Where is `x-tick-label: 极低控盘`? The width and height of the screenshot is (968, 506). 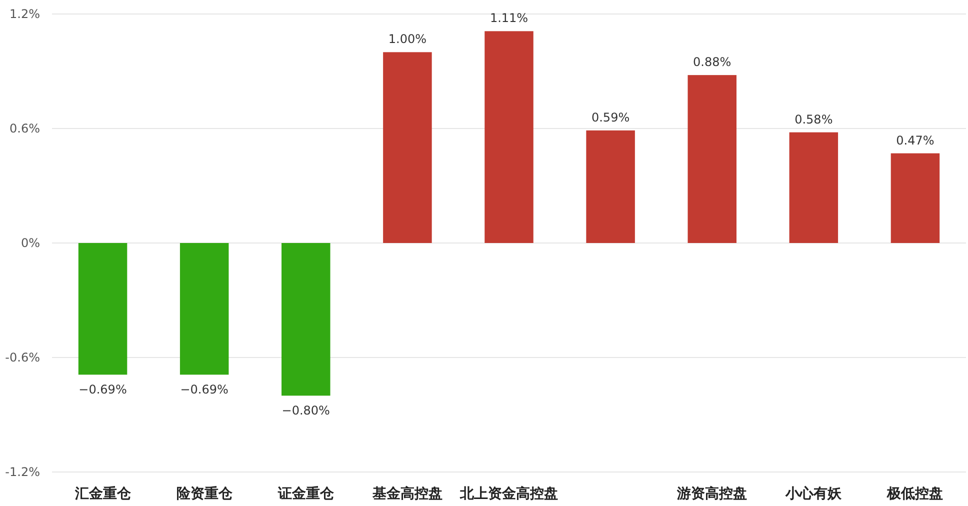 x-tick-label: 极低控盘 is located at coordinates (915, 494).